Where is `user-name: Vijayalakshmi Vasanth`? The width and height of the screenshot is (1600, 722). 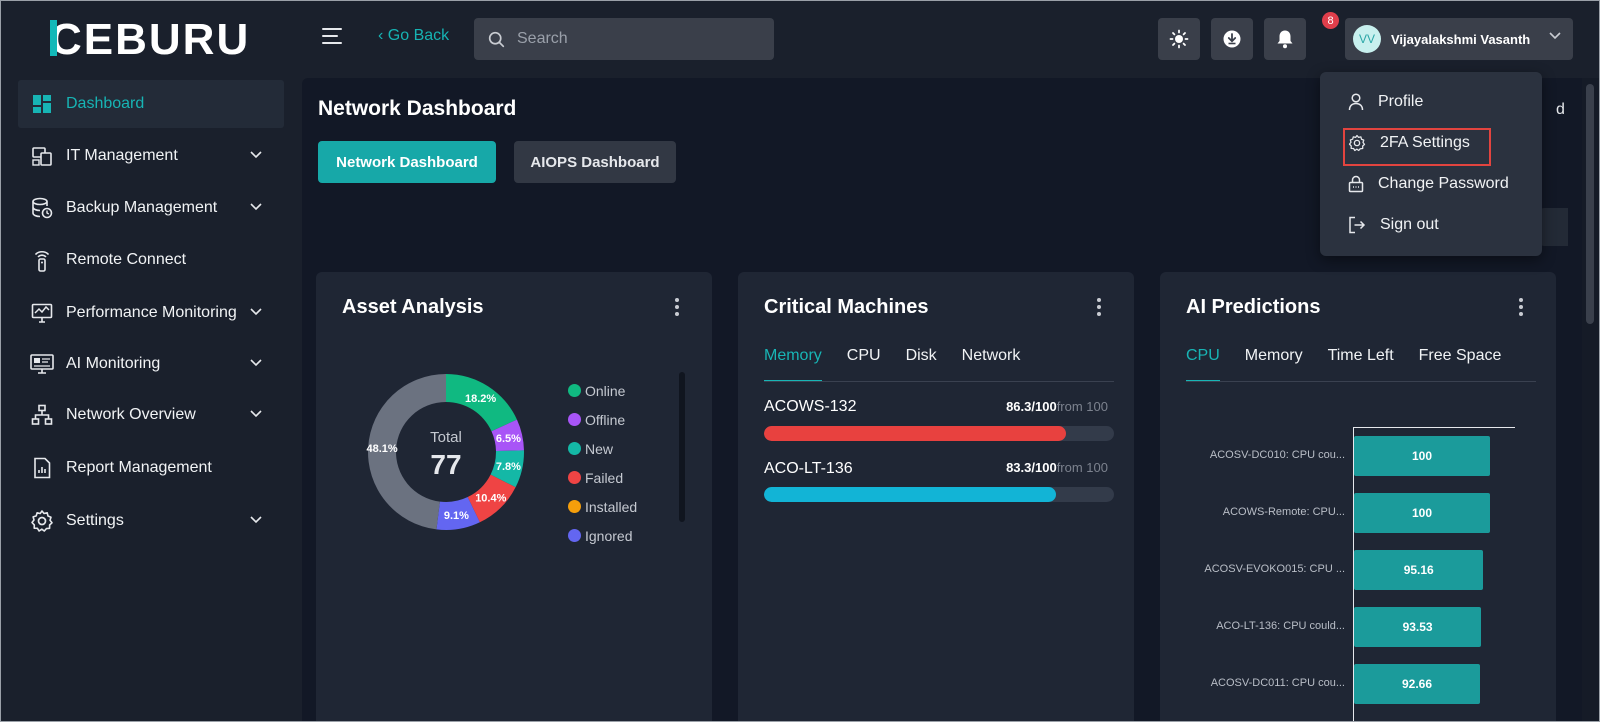 user-name: Vijayalakshmi Vasanth is located at coordinates (1461, 39).